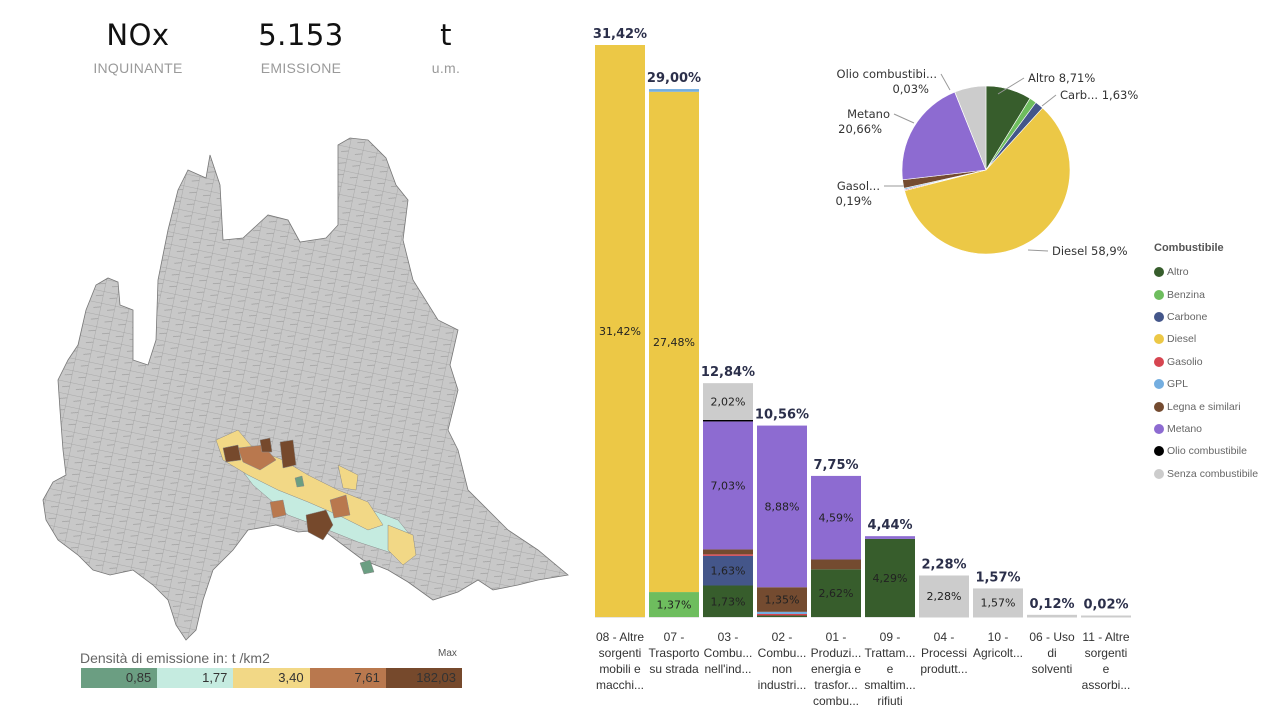  What do you see at coordinates (446, 47) in the screenshot?
I see `kpi-unit: t u.m.` at bounding box center [446, 47].